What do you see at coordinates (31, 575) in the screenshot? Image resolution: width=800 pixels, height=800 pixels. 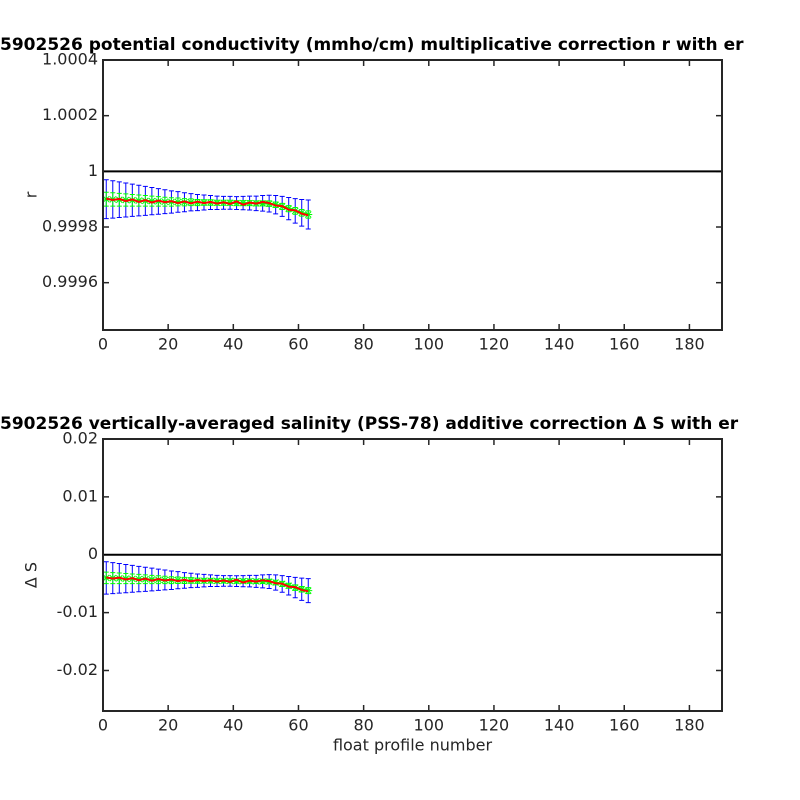 I see `y-axis-label: Δ S` at bounding box center [31, 575].